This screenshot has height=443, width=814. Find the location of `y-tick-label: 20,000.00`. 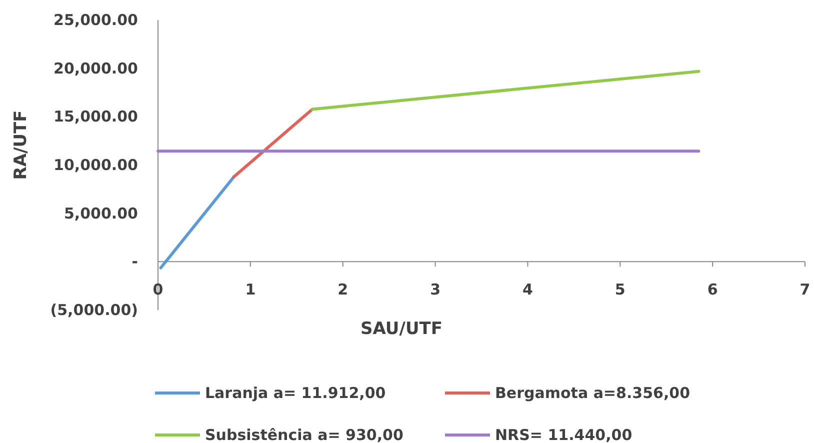

y-tick-label: 20,000.00 is located at coordinates (96, 68).